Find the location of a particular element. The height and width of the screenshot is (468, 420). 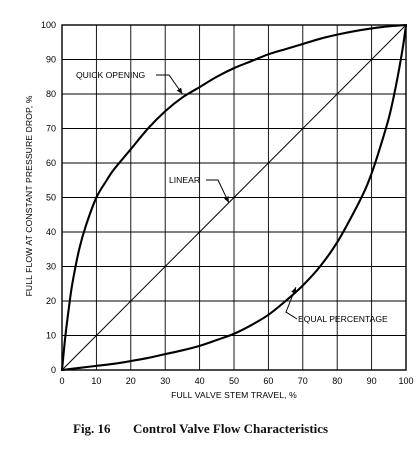

y-tick-label: 20 is located at coordinates (51, 301).